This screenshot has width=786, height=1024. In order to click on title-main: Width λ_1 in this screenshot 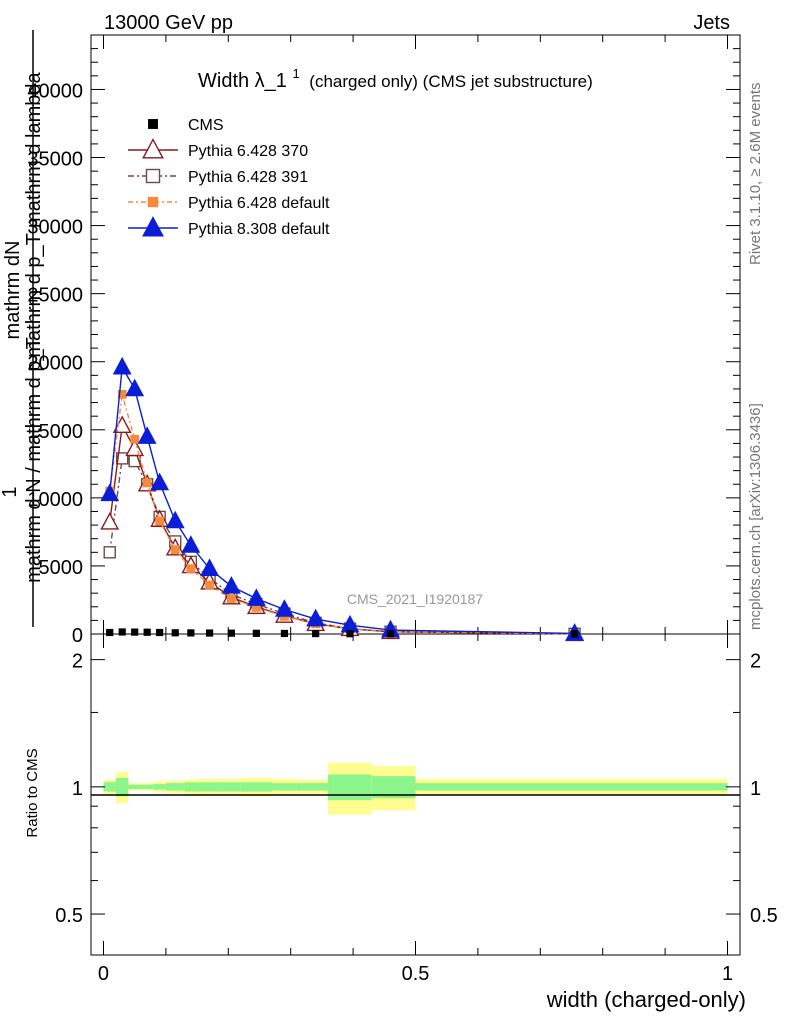, I will do `click(242, 81)`.